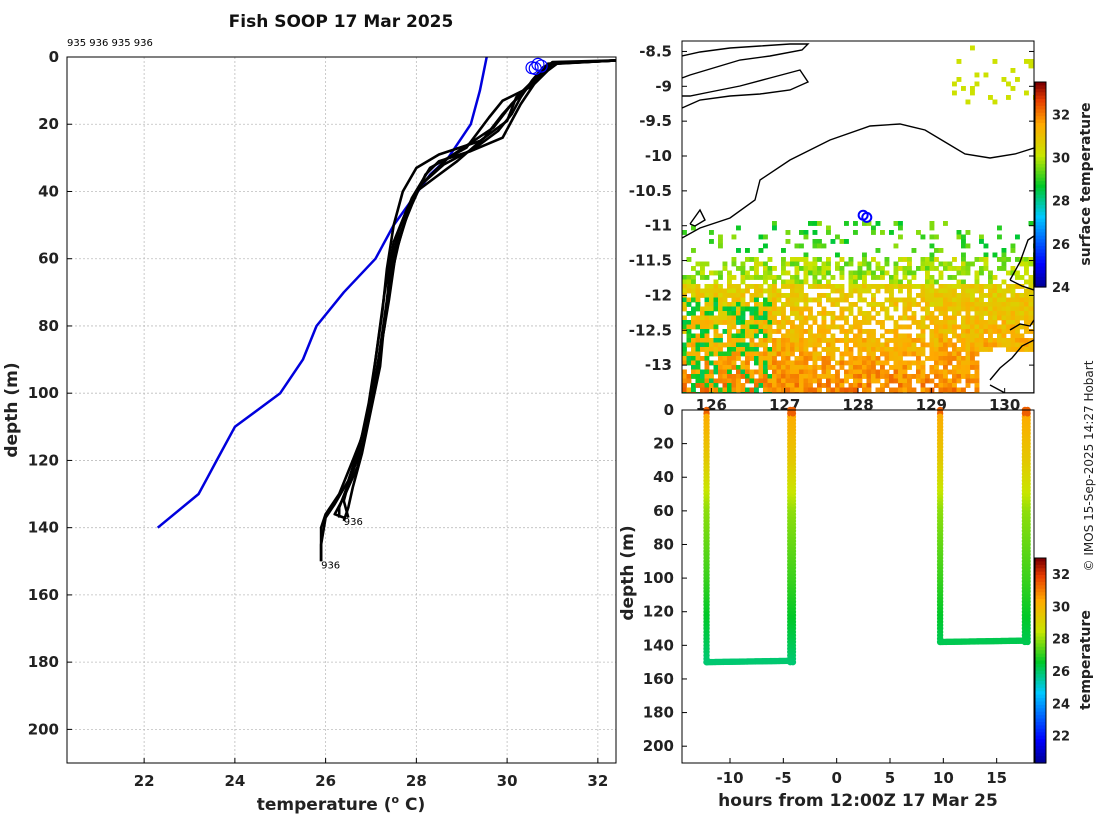 The width and height of the screenshot is (1100, 820). I want to click on p3-xtick-label: -10, so click(729, 778).